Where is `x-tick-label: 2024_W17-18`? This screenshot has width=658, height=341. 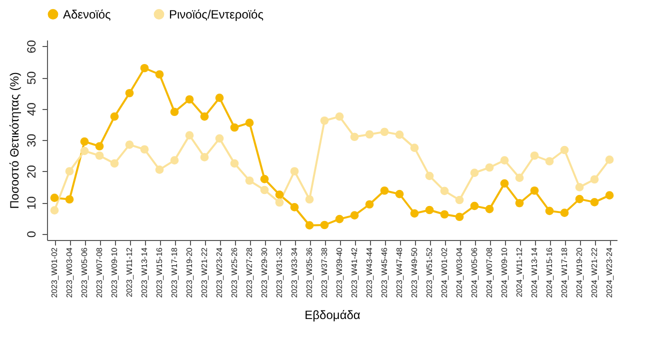 x-tick-label: 2024_W17-18 is located at coordinates (564, 272).